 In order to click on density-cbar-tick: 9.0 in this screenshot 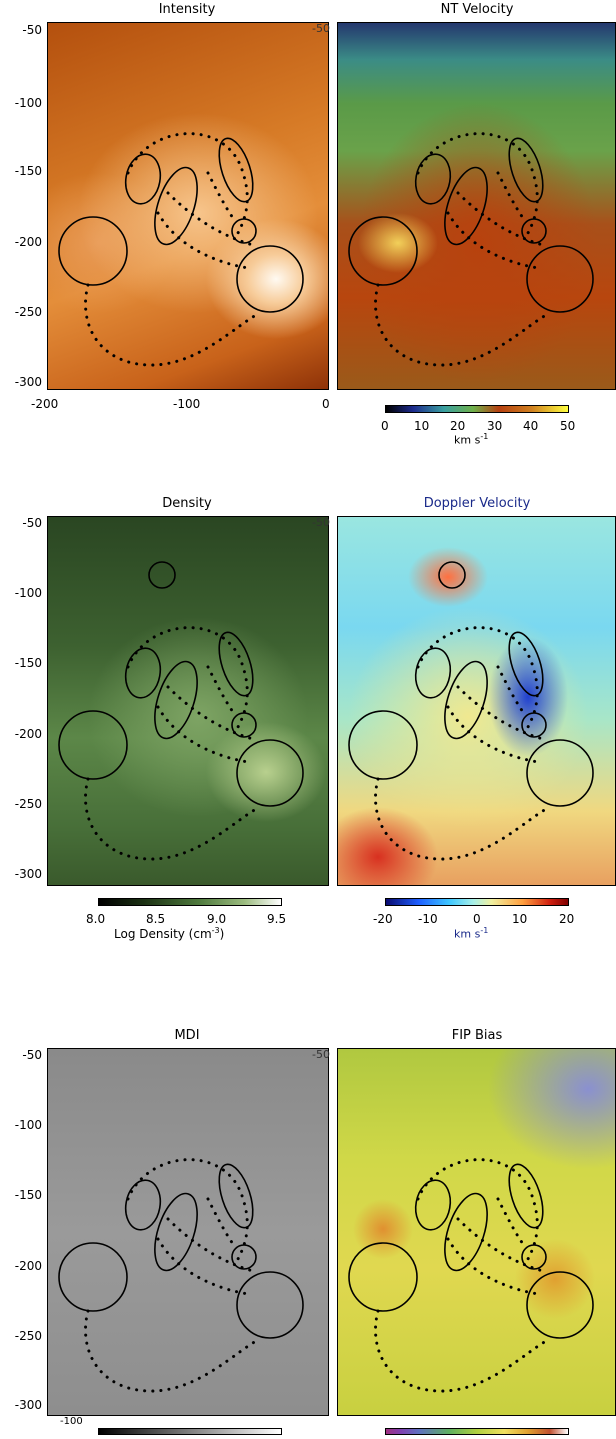, I will do `click(217, 919)`.